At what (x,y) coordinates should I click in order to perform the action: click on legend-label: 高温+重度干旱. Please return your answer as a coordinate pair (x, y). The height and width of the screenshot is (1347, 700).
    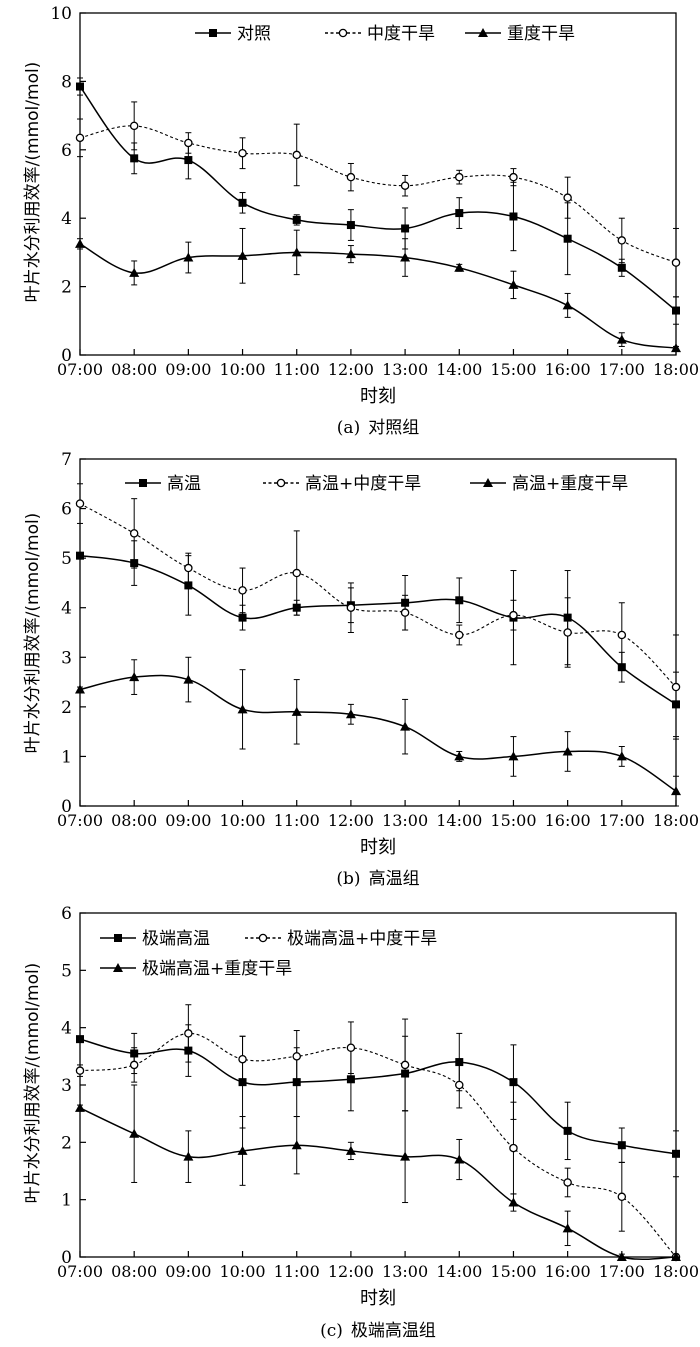
    Looking at the image, I should click on (570, 484).